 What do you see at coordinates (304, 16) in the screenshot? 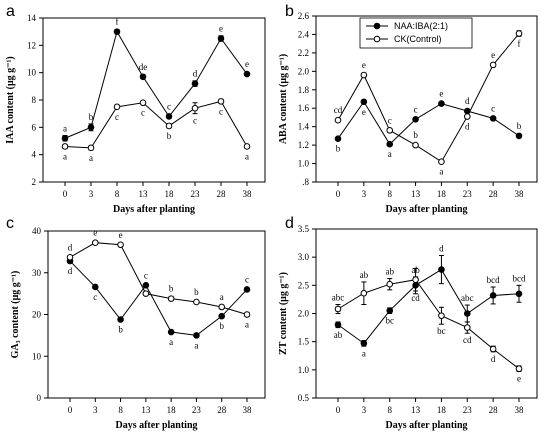
I see `y-tick-label: 2.6` at bounding box center [304, 16].